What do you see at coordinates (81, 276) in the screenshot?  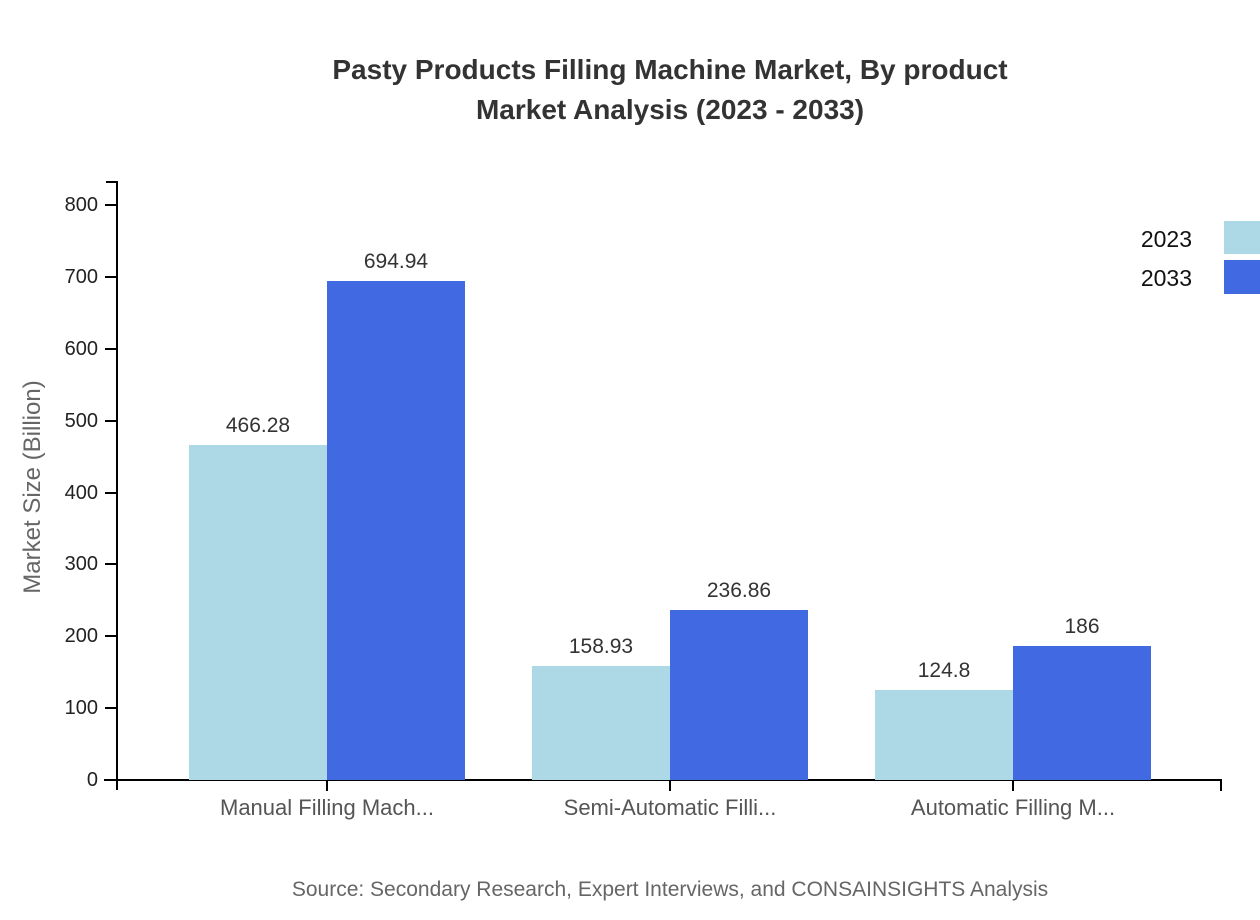 I see `y-tick-label: 700` at bounding box center [81, 276].